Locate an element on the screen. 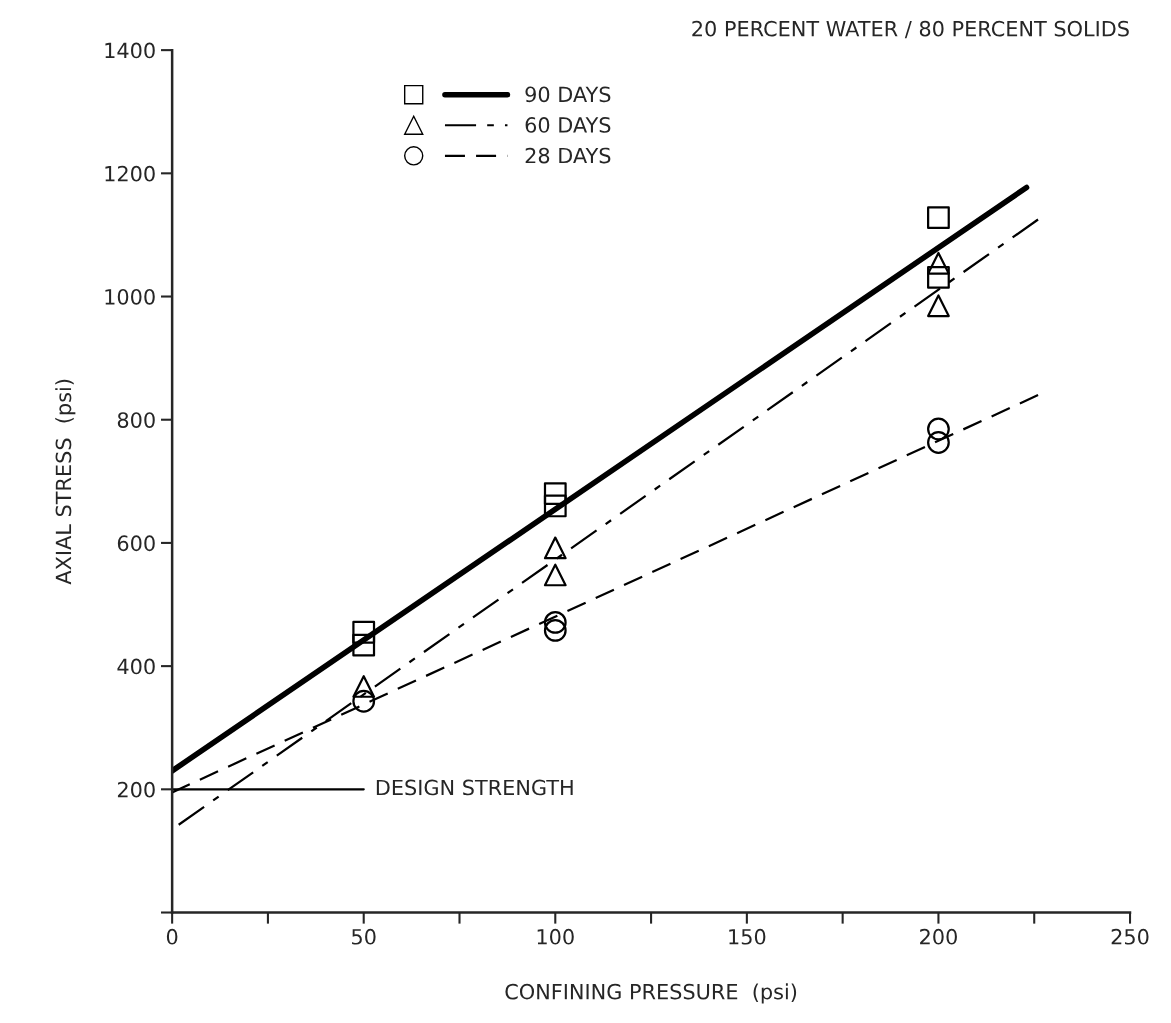 The height and width of the screenshot is (1023, 1171). legend-label: 28 DAYS is located at coordinates (568, 155).